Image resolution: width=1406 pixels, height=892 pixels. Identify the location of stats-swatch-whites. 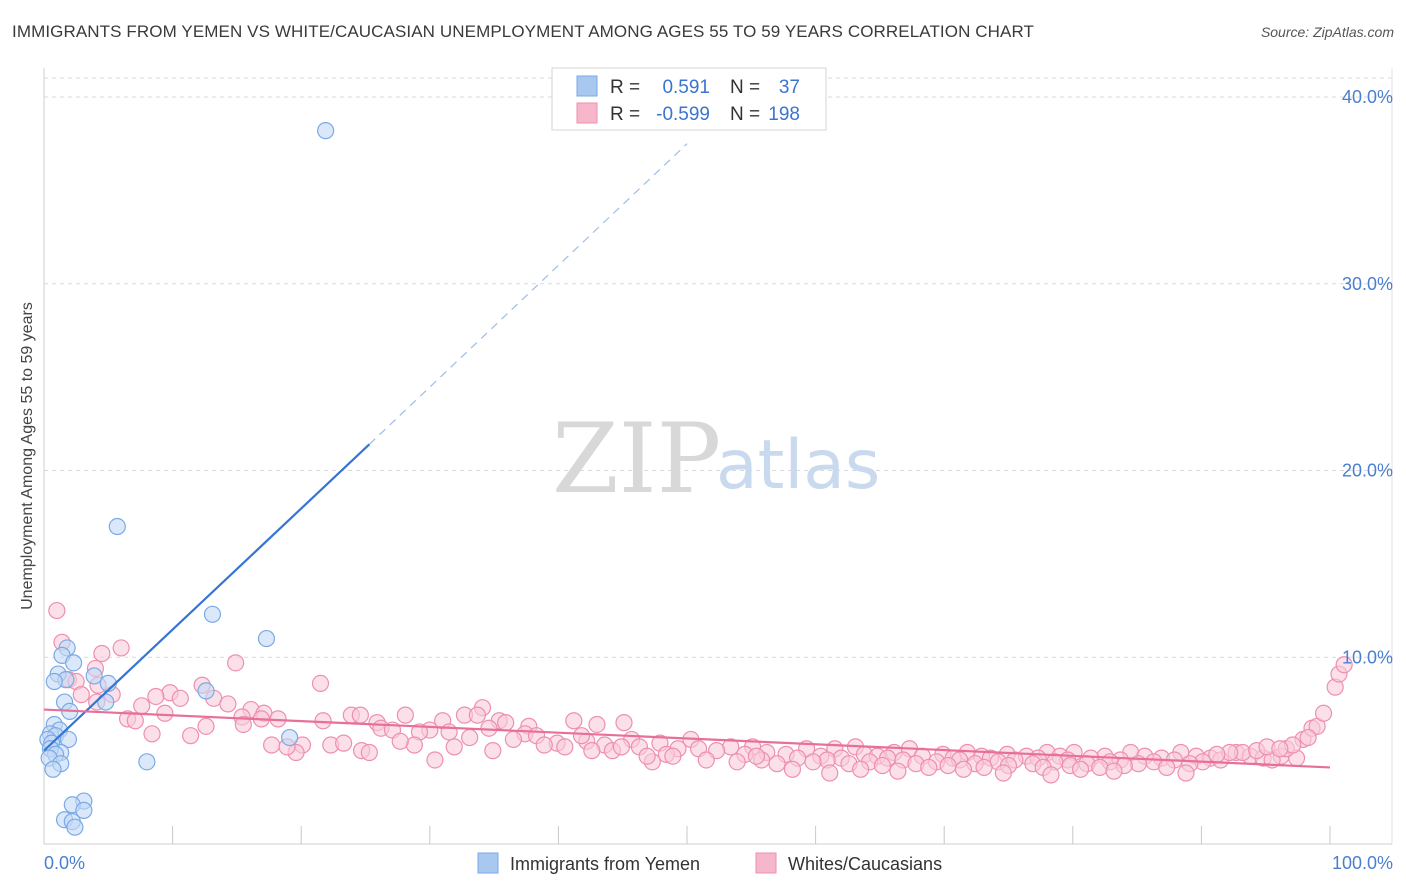
(587, 113).